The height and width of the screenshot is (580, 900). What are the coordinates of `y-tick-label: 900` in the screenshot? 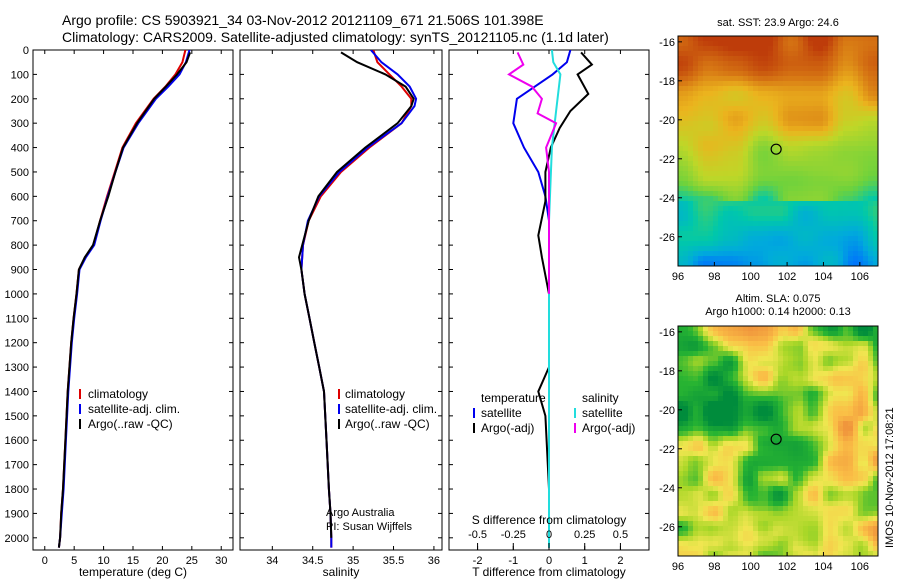 It's located at (20, 271).